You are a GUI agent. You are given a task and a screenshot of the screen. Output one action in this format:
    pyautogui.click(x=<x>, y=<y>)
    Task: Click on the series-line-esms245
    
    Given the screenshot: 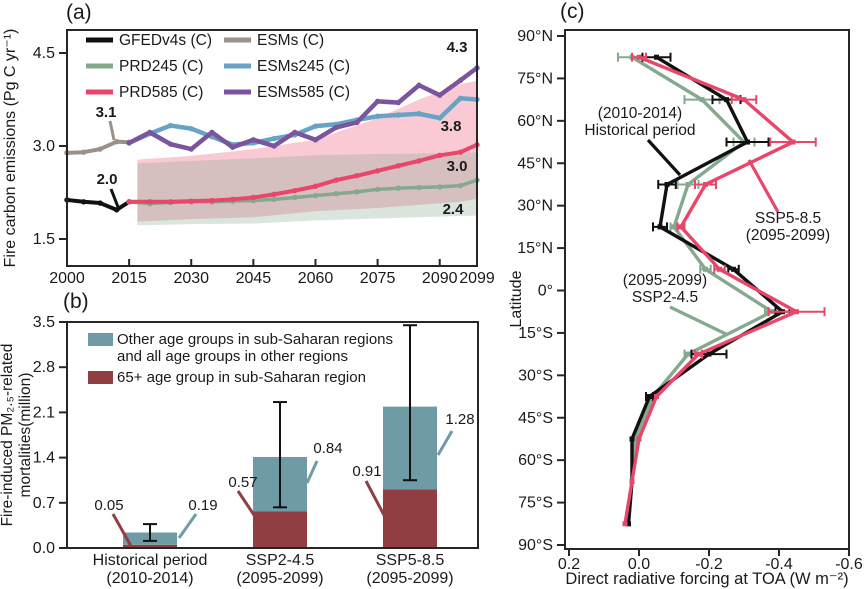 What is the action you would take?
    pyautogui.click(x=303, y=122)
    